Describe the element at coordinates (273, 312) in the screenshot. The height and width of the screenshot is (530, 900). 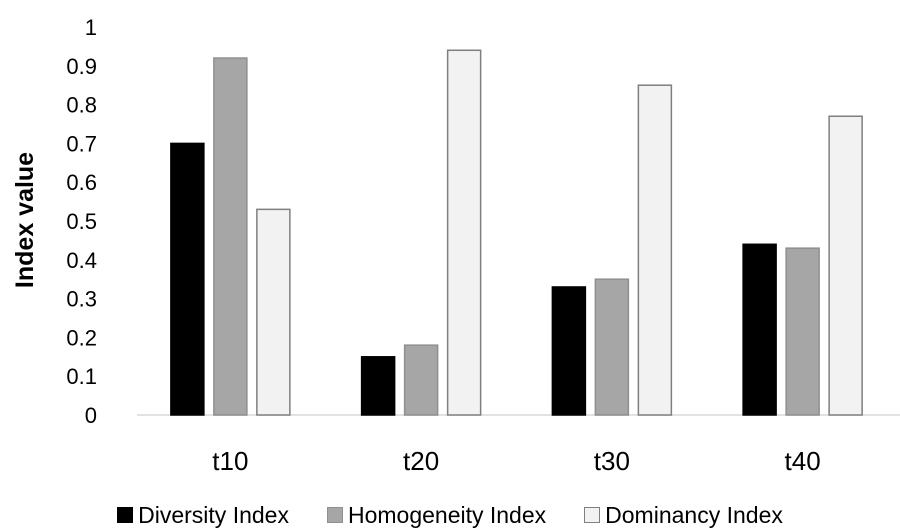
I see `bar-dominancy-index-t10` at that location.